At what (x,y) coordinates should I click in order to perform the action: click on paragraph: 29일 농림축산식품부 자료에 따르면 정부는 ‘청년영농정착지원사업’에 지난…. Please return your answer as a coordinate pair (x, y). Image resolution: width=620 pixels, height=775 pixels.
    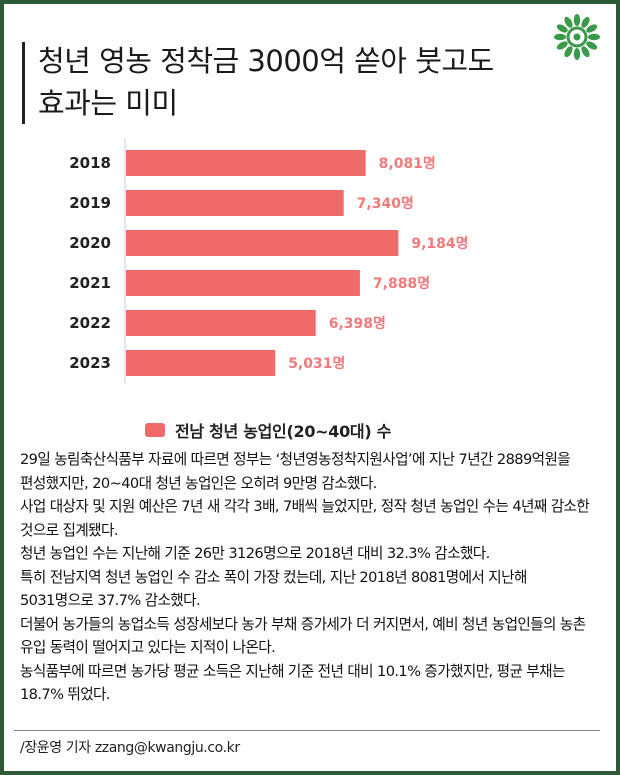
    Looking at the image, I should click on (295, 471).